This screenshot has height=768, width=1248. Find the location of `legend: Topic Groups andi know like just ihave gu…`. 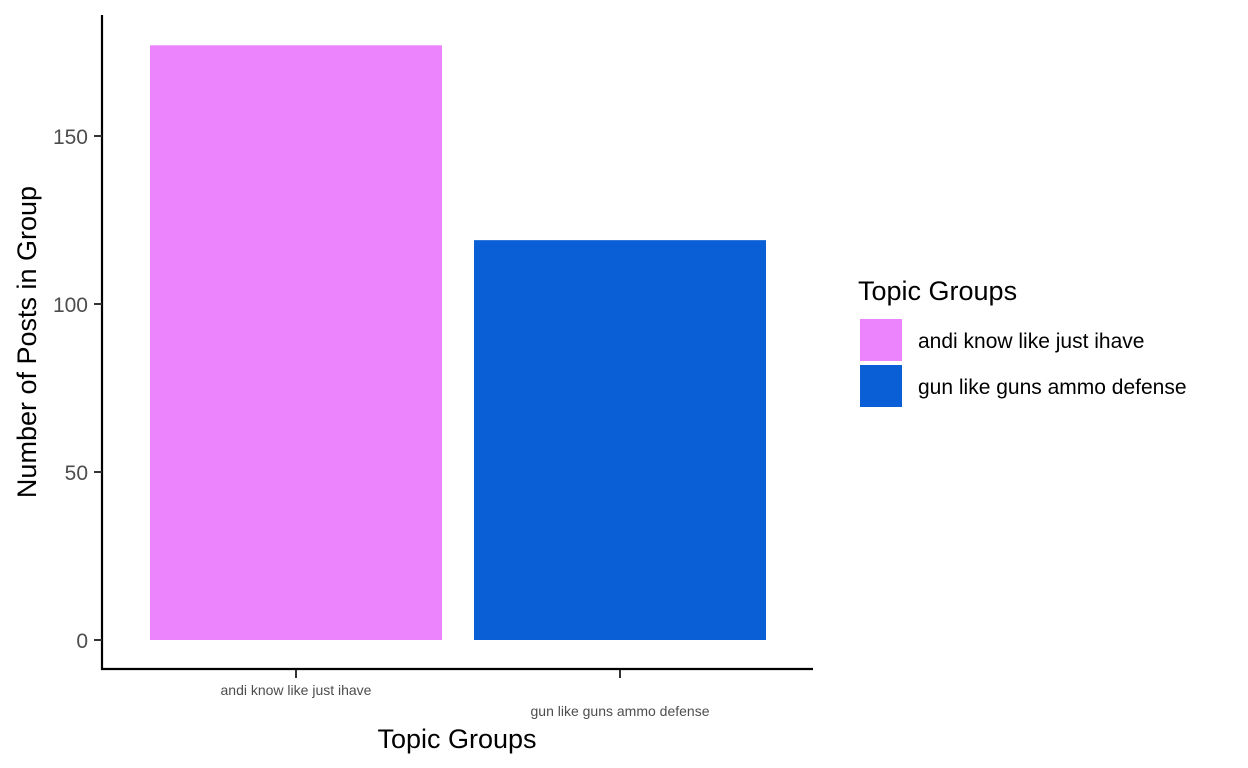

legend: Topic Groups andi know like just ihave gu… is located at coordinates (1022, 341).